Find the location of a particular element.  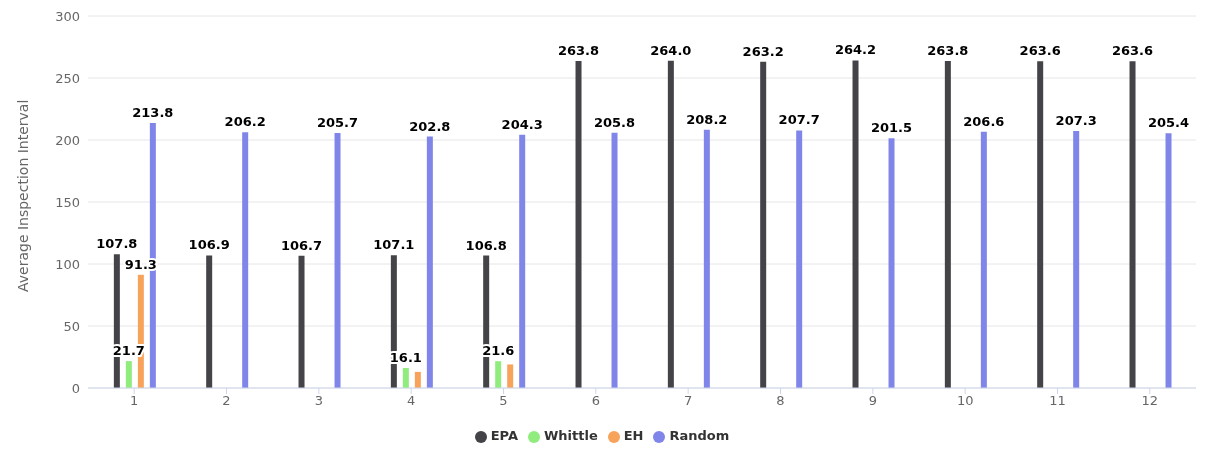

data-label: 205.8 is located at coordinates (614, 122).